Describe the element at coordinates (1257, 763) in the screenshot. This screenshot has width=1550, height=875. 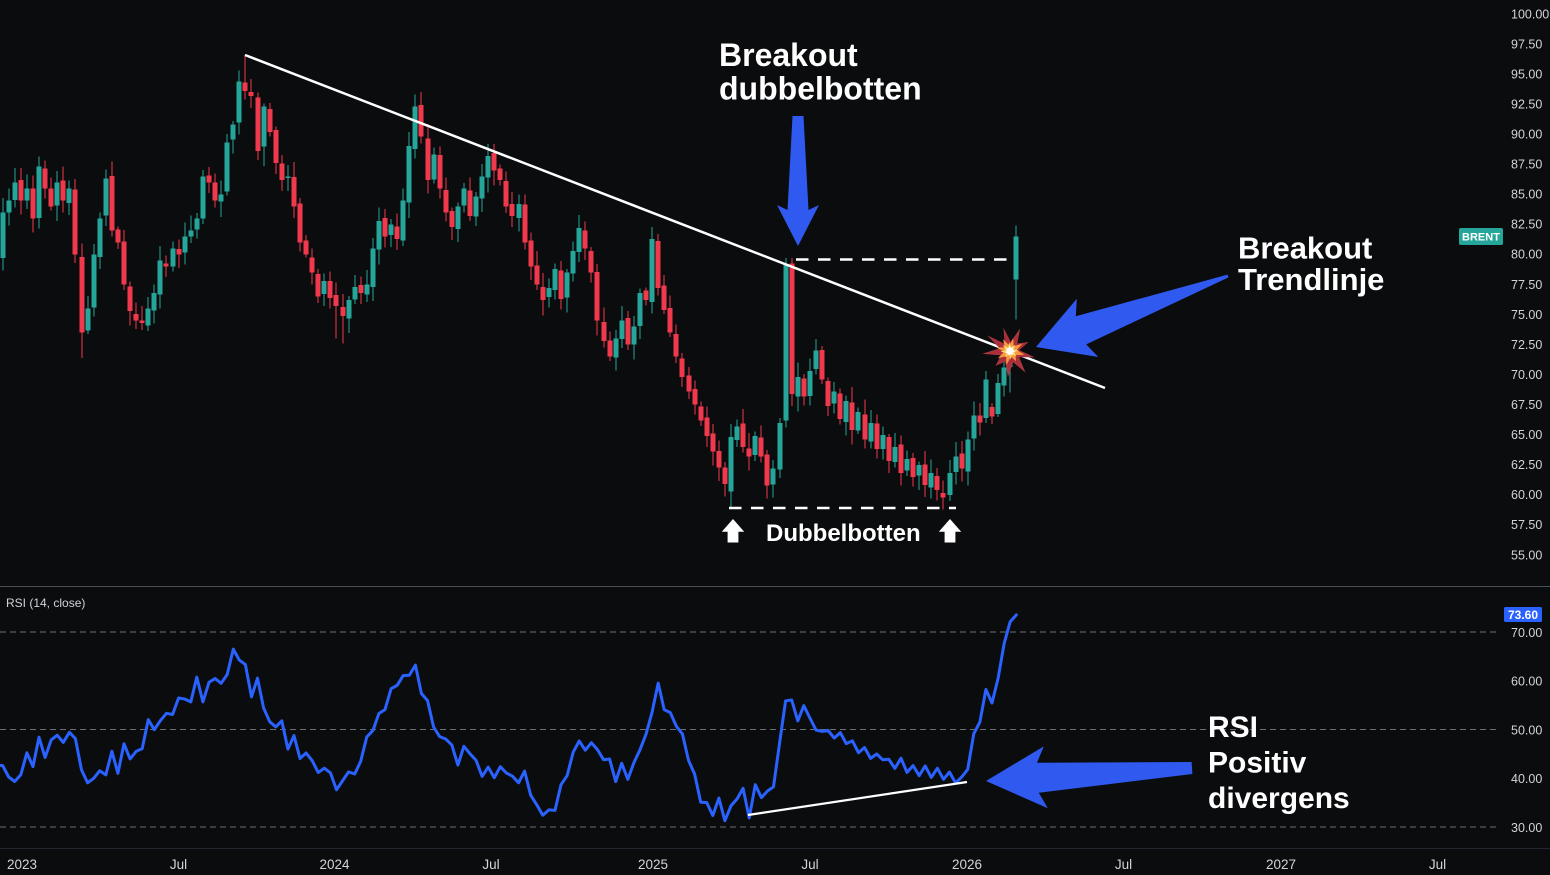
I see `svg-text: Positiv` at that location.